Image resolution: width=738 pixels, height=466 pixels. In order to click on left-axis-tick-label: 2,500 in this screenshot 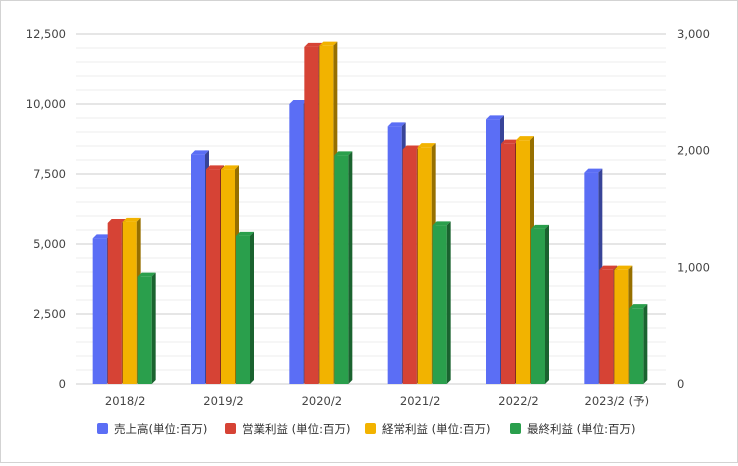, I will do `click(49, 314)`.